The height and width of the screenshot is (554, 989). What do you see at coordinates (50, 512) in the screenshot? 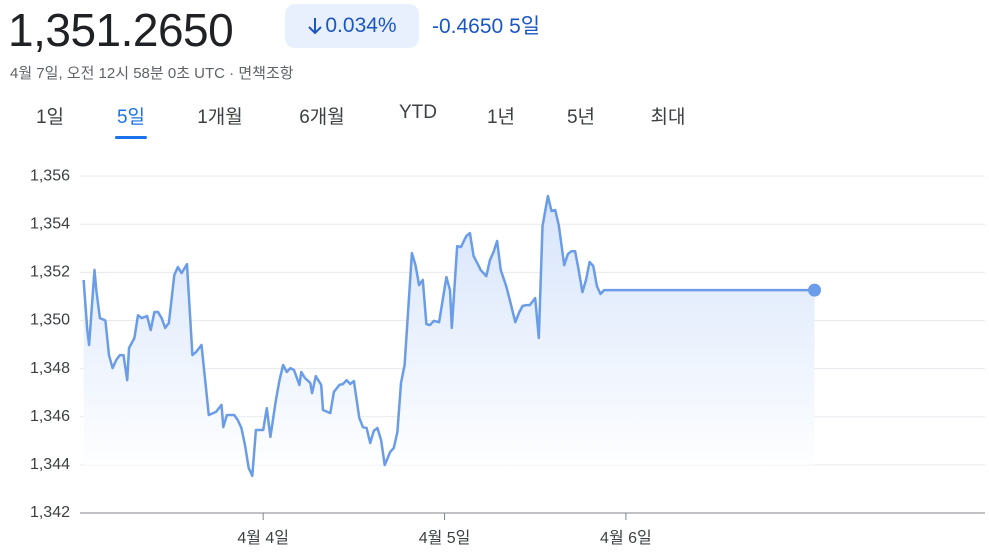
I see `y-tick-label: 1,342` at bounding box center [50, 512].